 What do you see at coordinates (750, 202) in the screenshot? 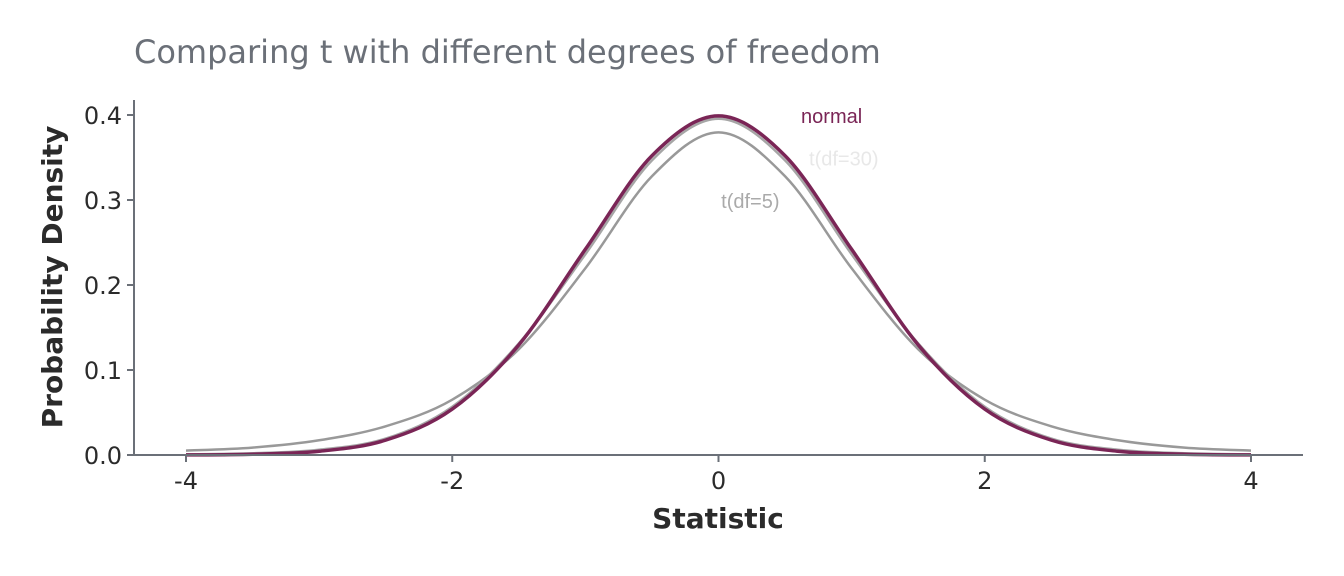
I see `series-label-t-df-5: t(df=5)` at bounding box center [750, 202].